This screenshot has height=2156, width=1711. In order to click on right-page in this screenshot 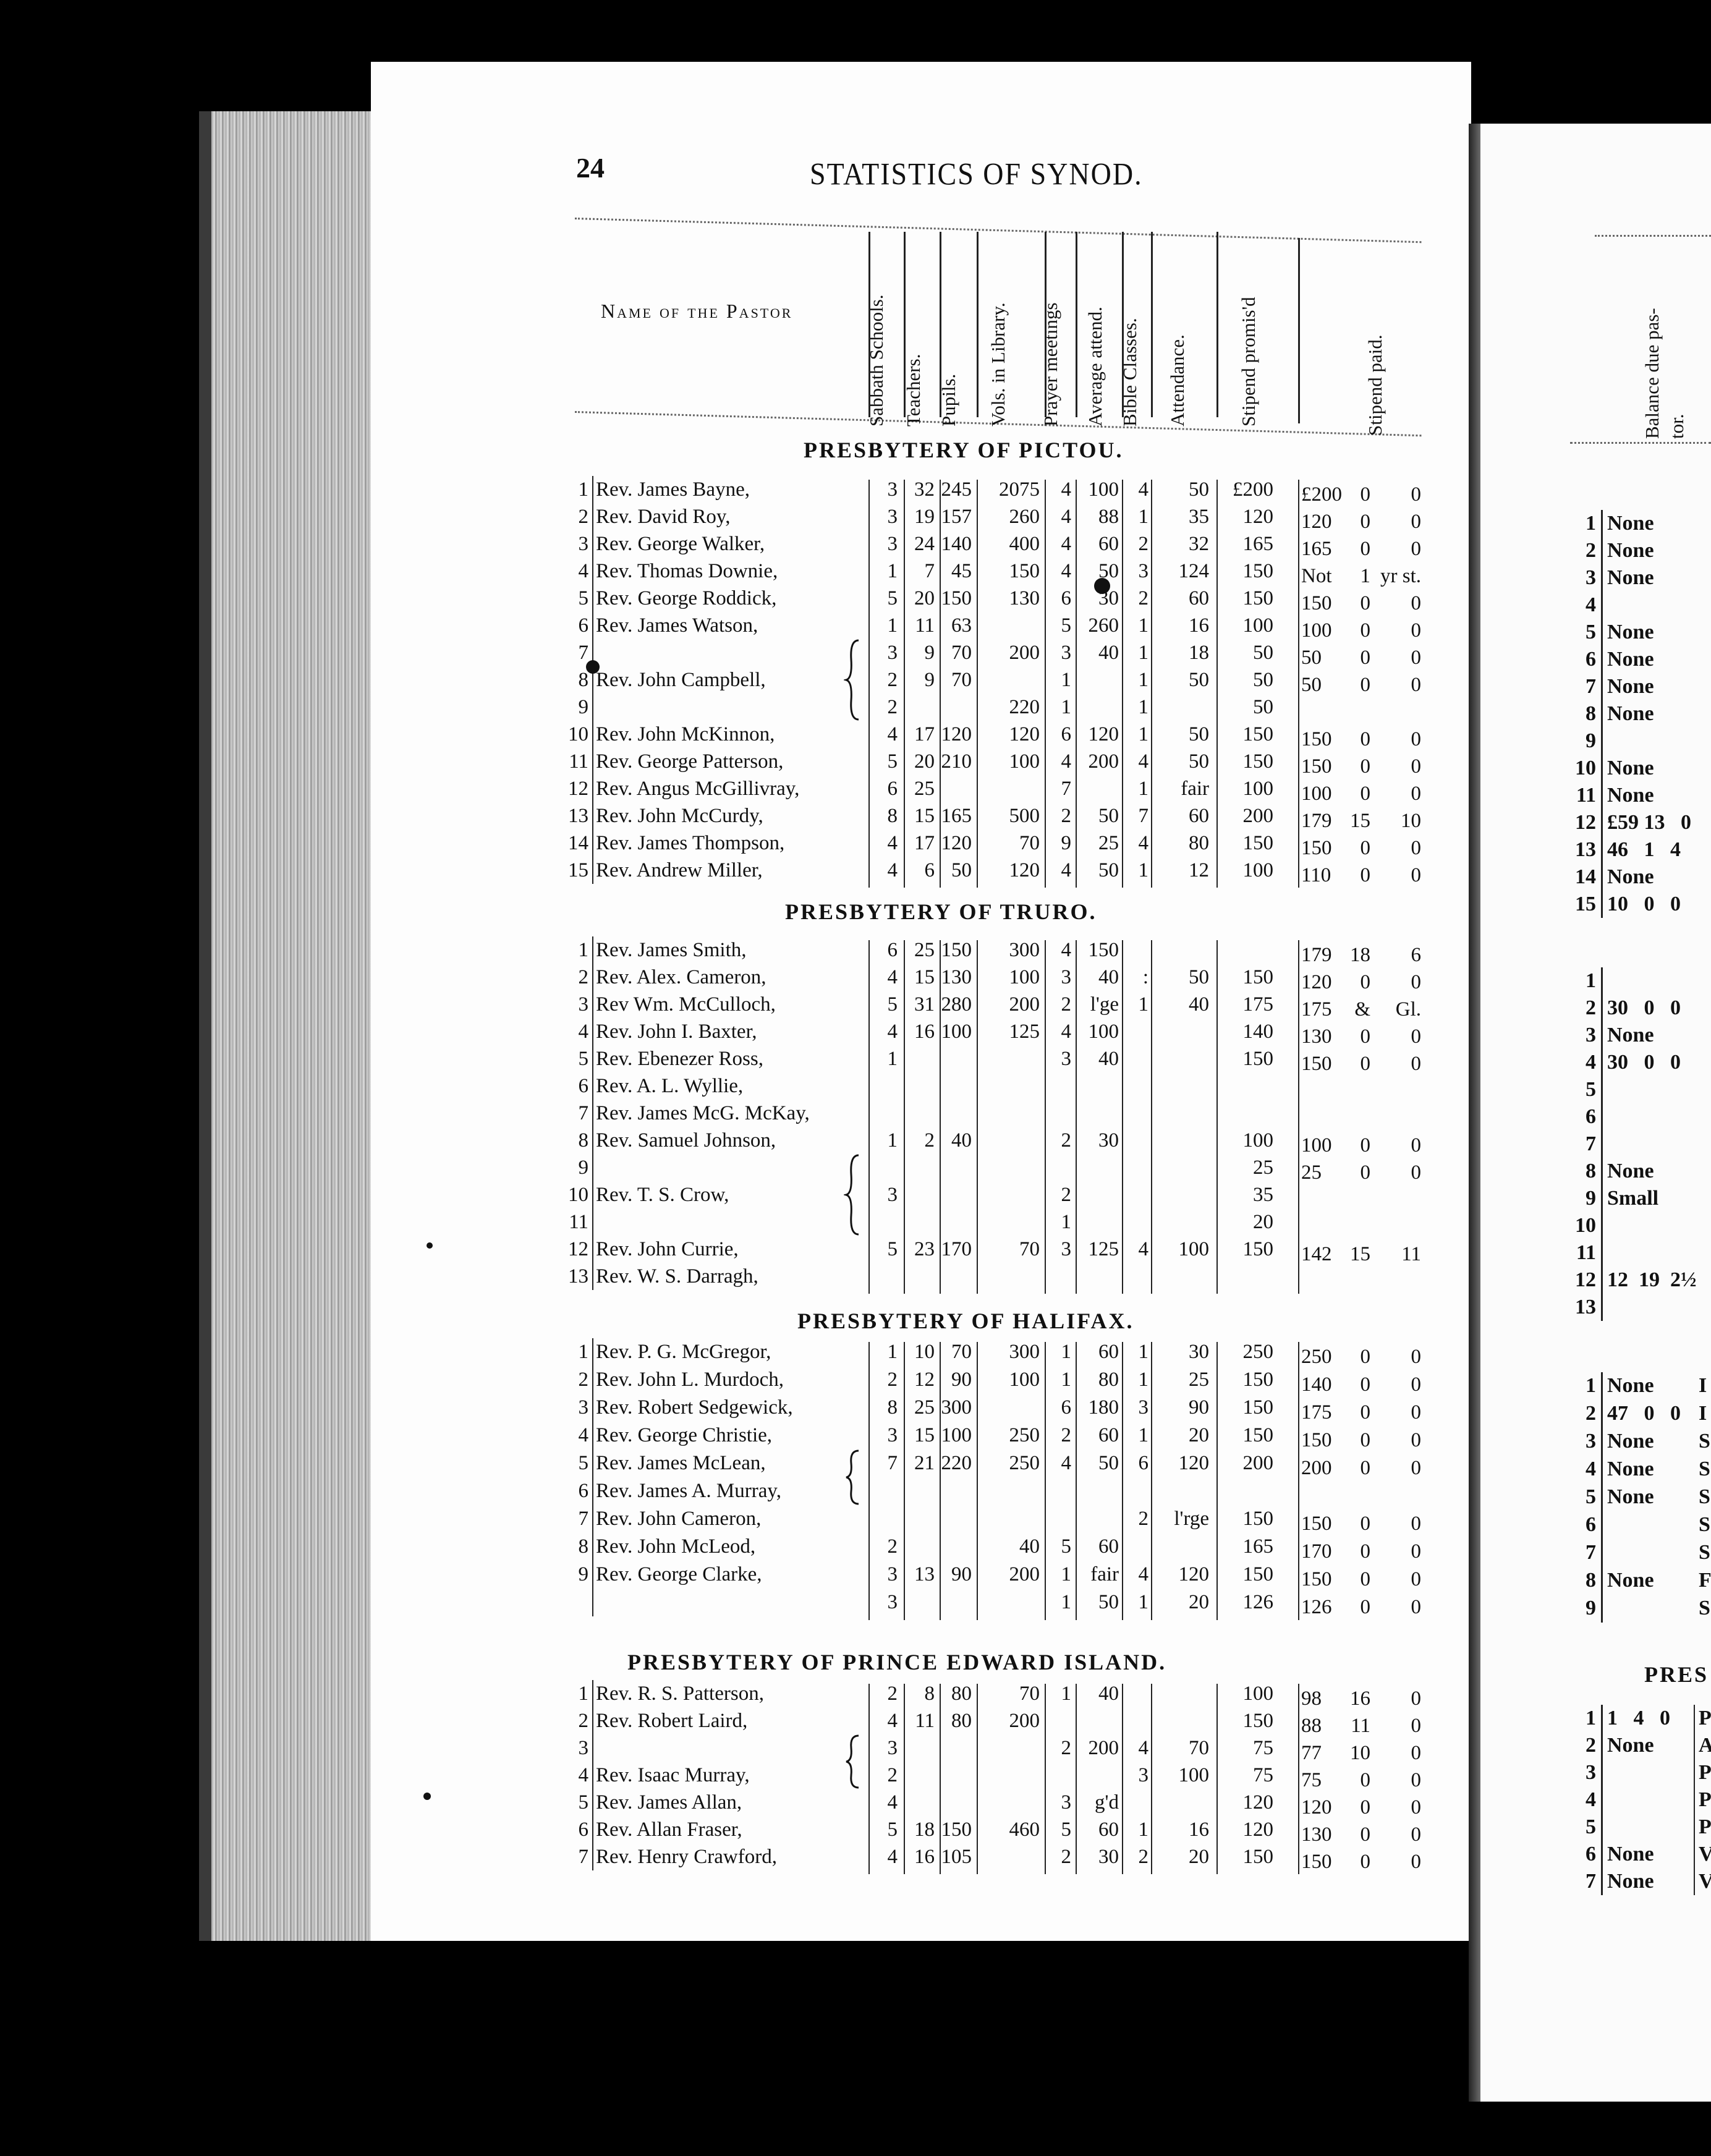, I will do `click(1596, 1113)`.